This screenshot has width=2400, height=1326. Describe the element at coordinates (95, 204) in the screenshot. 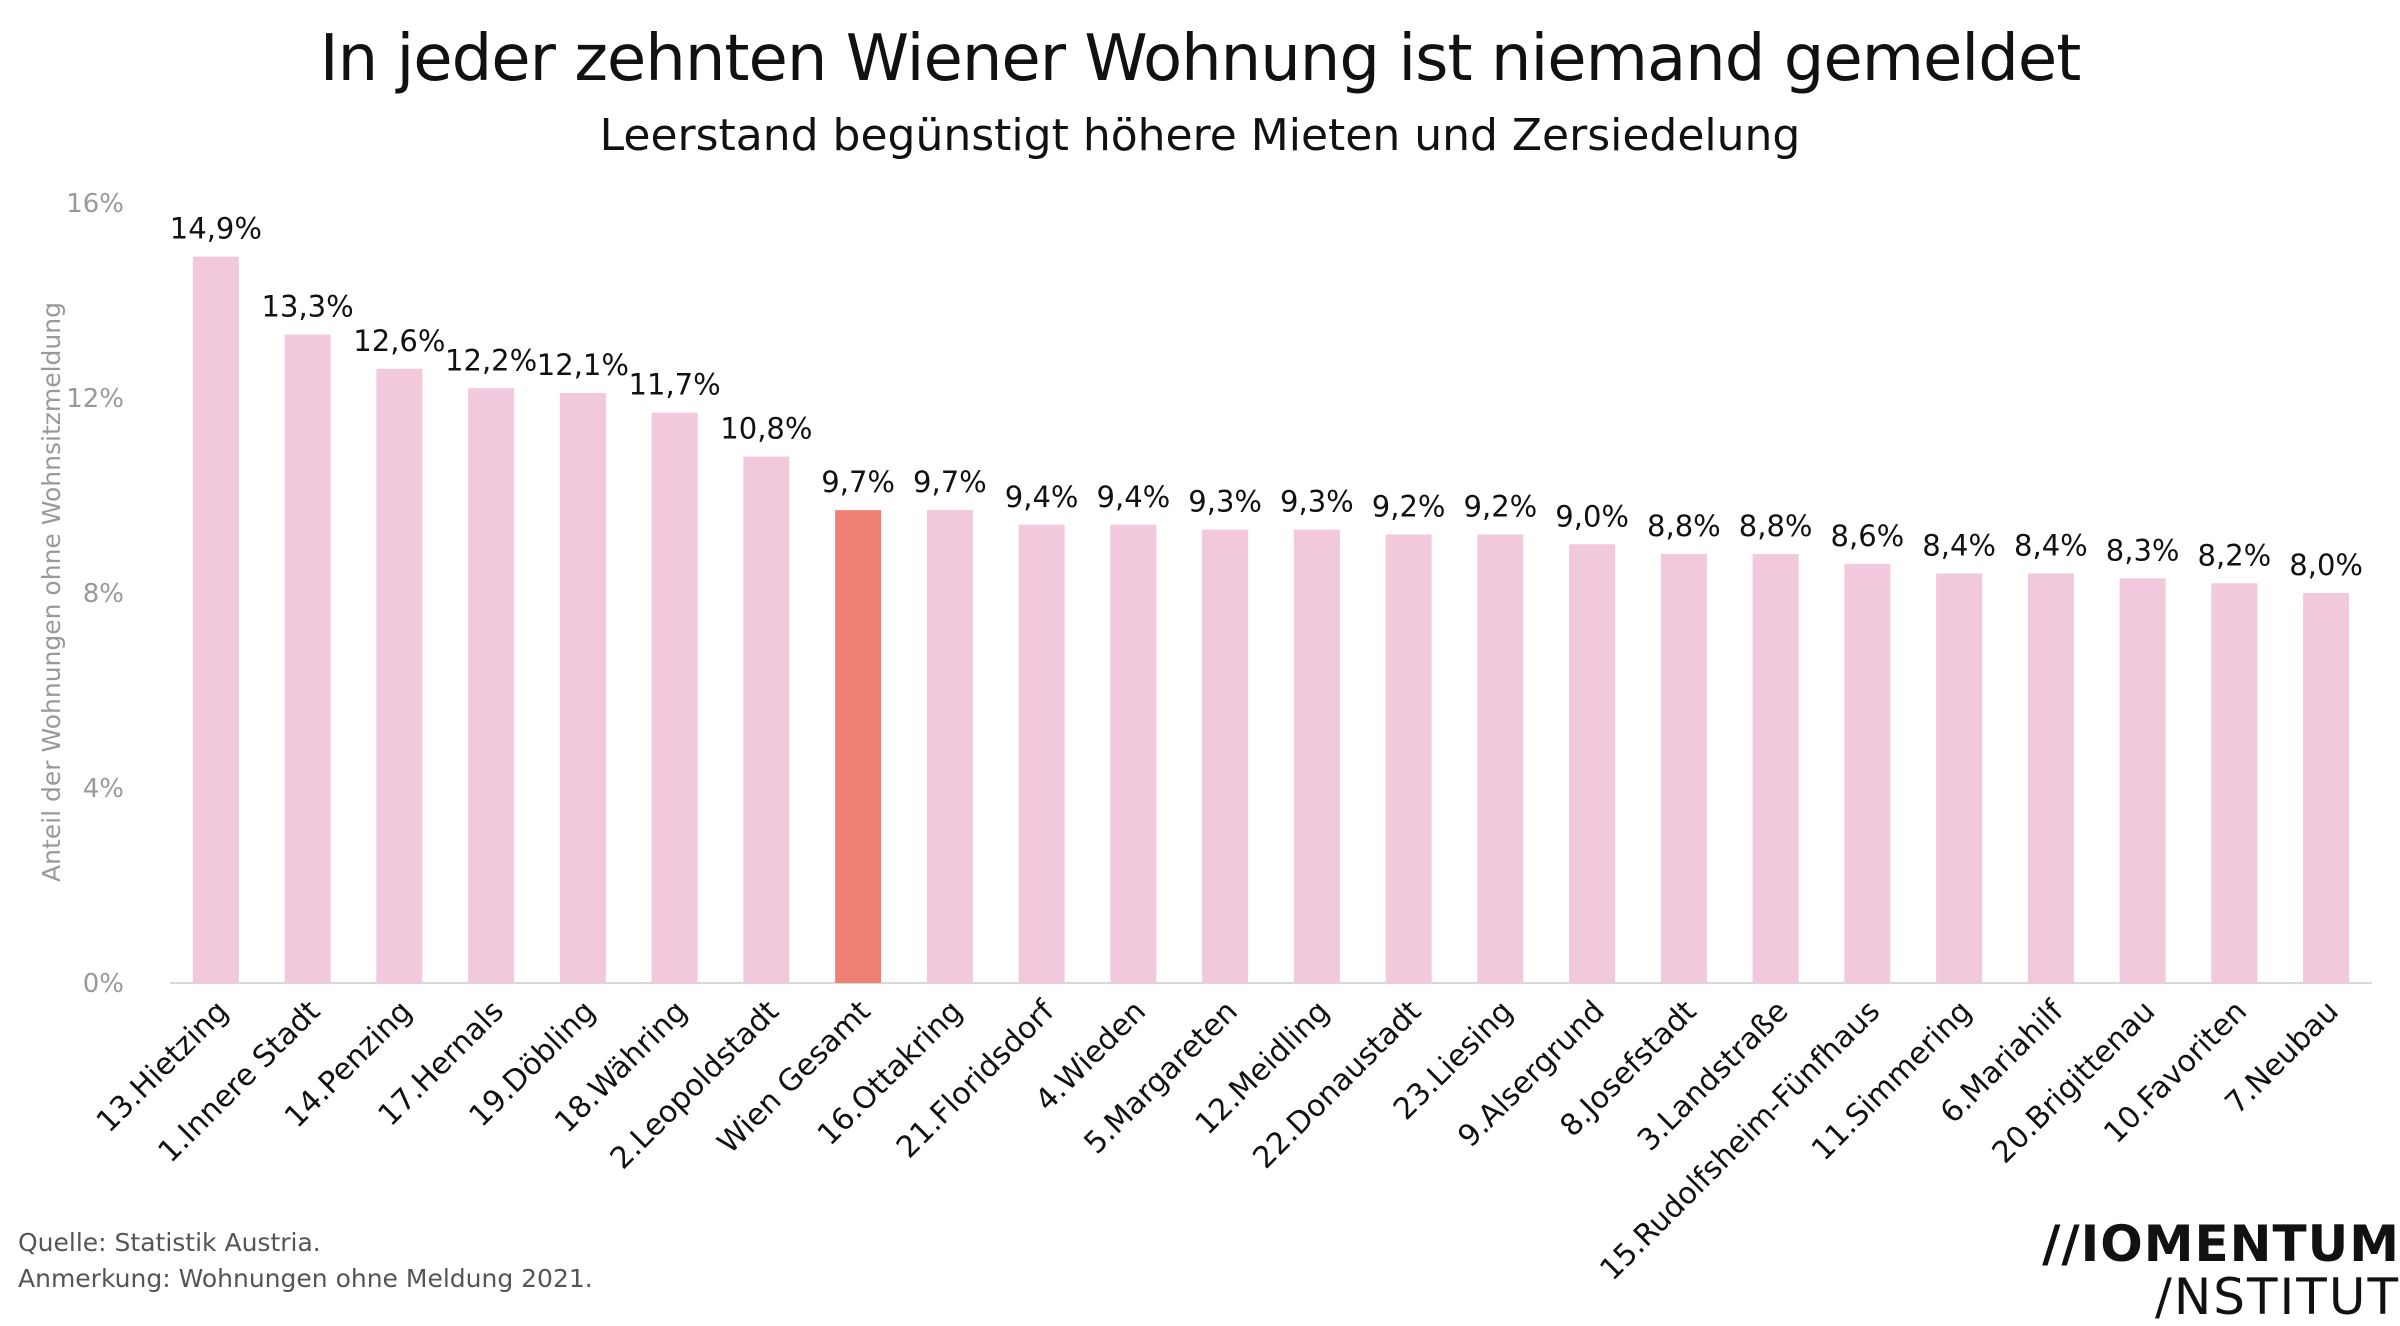

I see `y-tick-label: 16%` at that location.